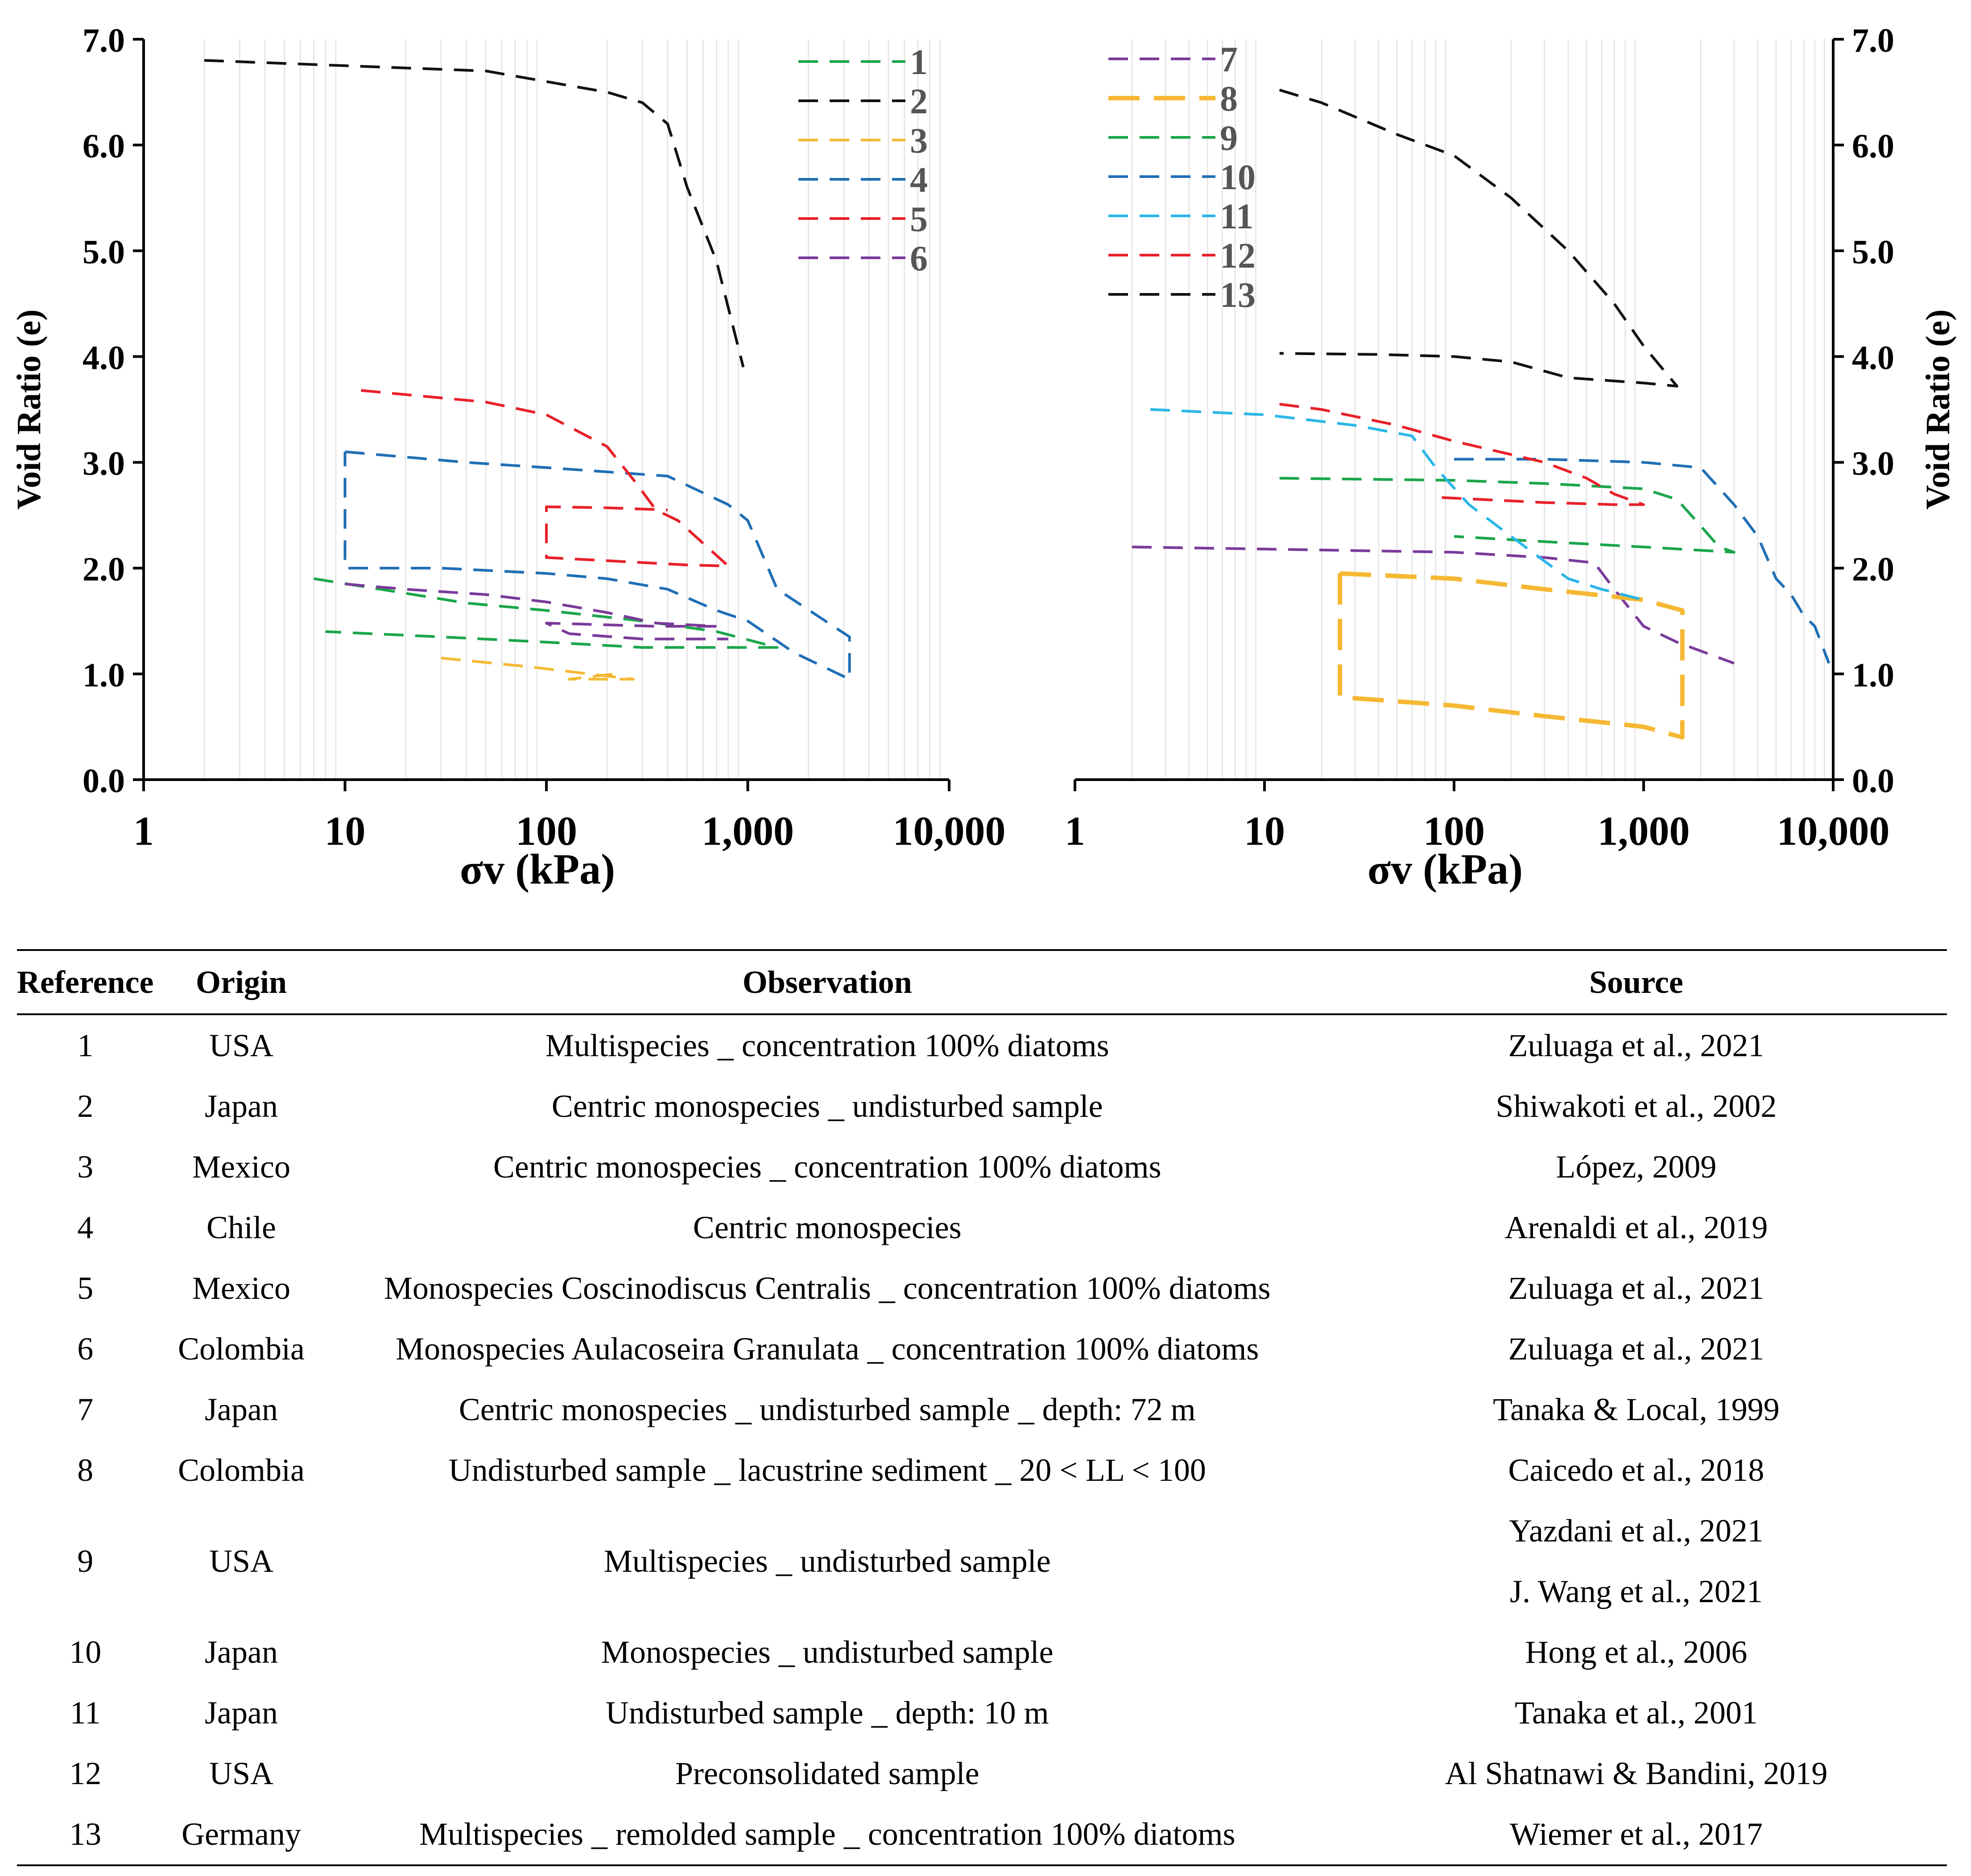 The width and height of the screenshot is (1971, 1876). I want to click on cell-reference: 12, so click(85, 1773).